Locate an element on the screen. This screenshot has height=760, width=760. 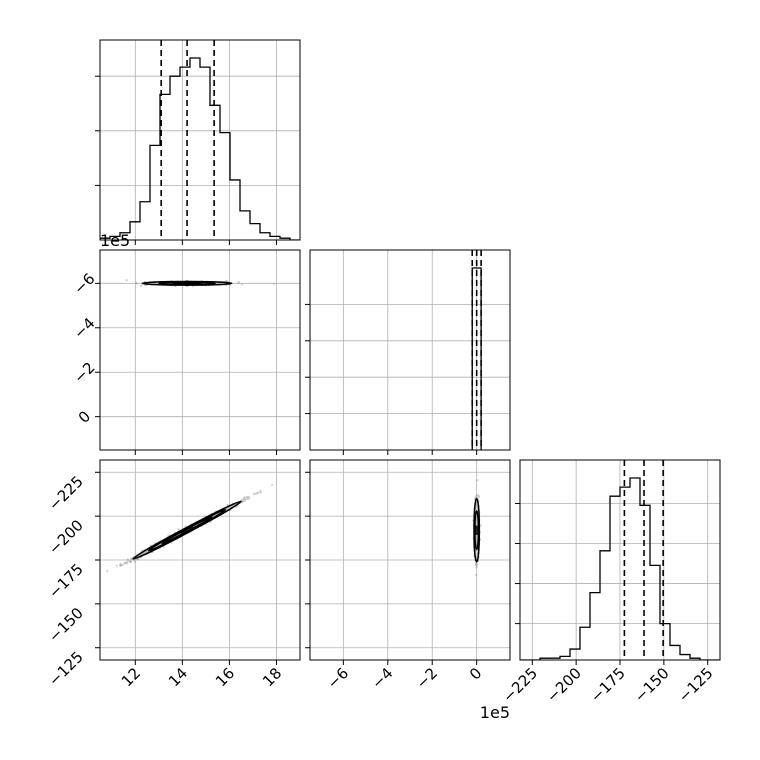
ytick-label-p3-1: −150 is located at coordinates (66, 625).